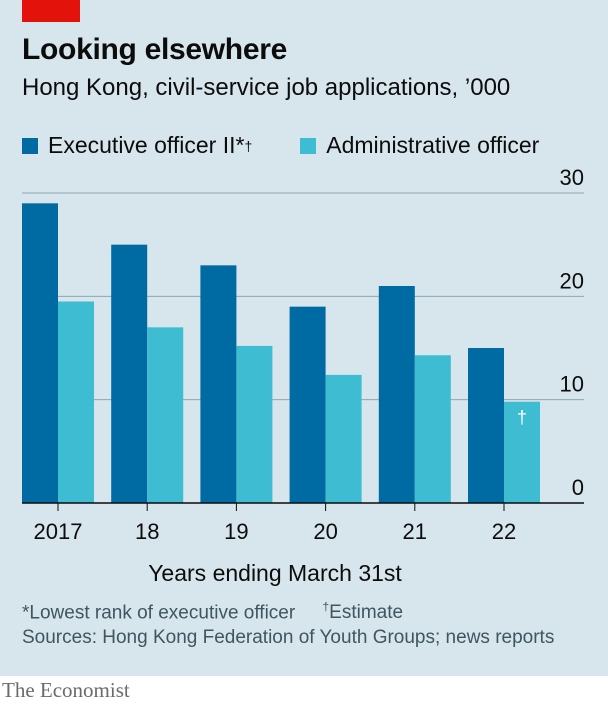  I want to click on legend-label-executive-officer: Executive officer II*, so click(146, 145).